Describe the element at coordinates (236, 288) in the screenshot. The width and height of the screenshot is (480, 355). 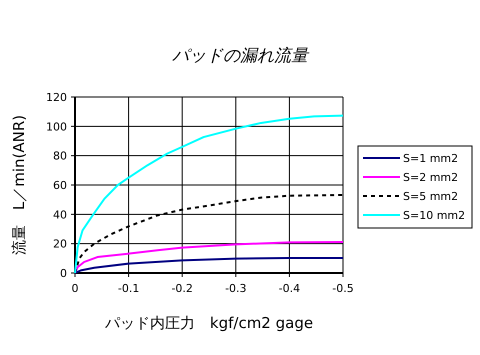
I see `x-tick-label: -0.3` at that location.